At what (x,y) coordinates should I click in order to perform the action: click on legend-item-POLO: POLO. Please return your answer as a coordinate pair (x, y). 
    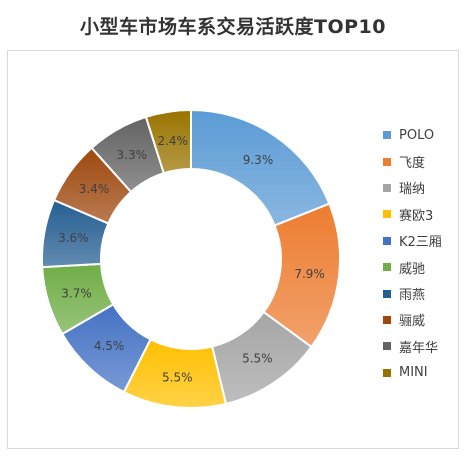
    Looking at the image, I should click on (423, 135).